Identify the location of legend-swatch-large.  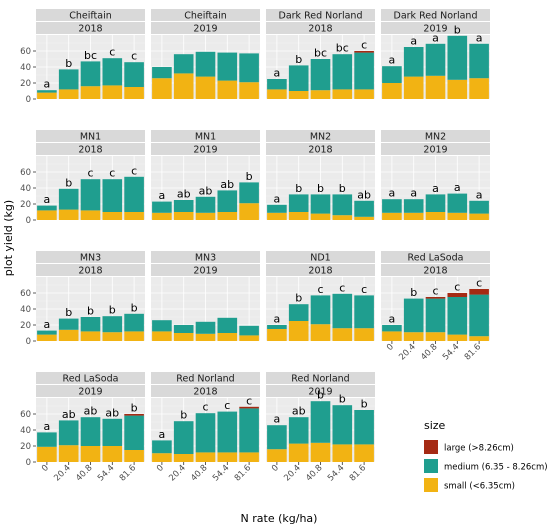
(431, 447).